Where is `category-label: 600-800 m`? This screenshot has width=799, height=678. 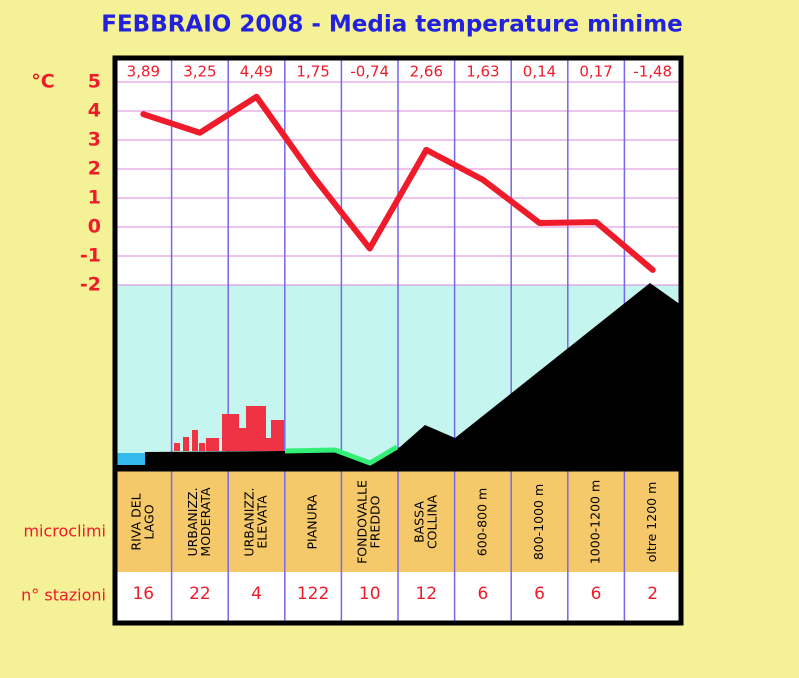 category-label: 600-800 m is located at coordinates (481, 522).